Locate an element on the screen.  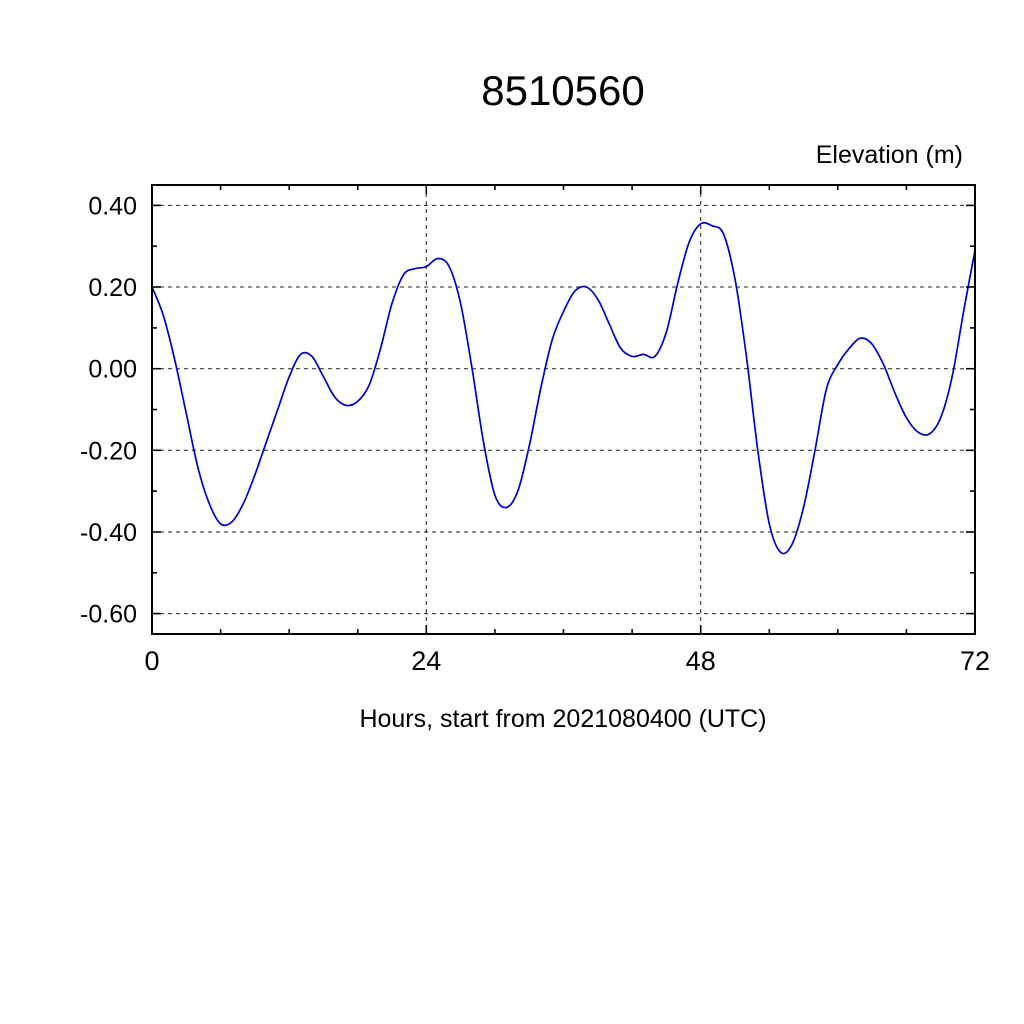
y-tick-label: -0.60 is located at coordinates (108, 615).